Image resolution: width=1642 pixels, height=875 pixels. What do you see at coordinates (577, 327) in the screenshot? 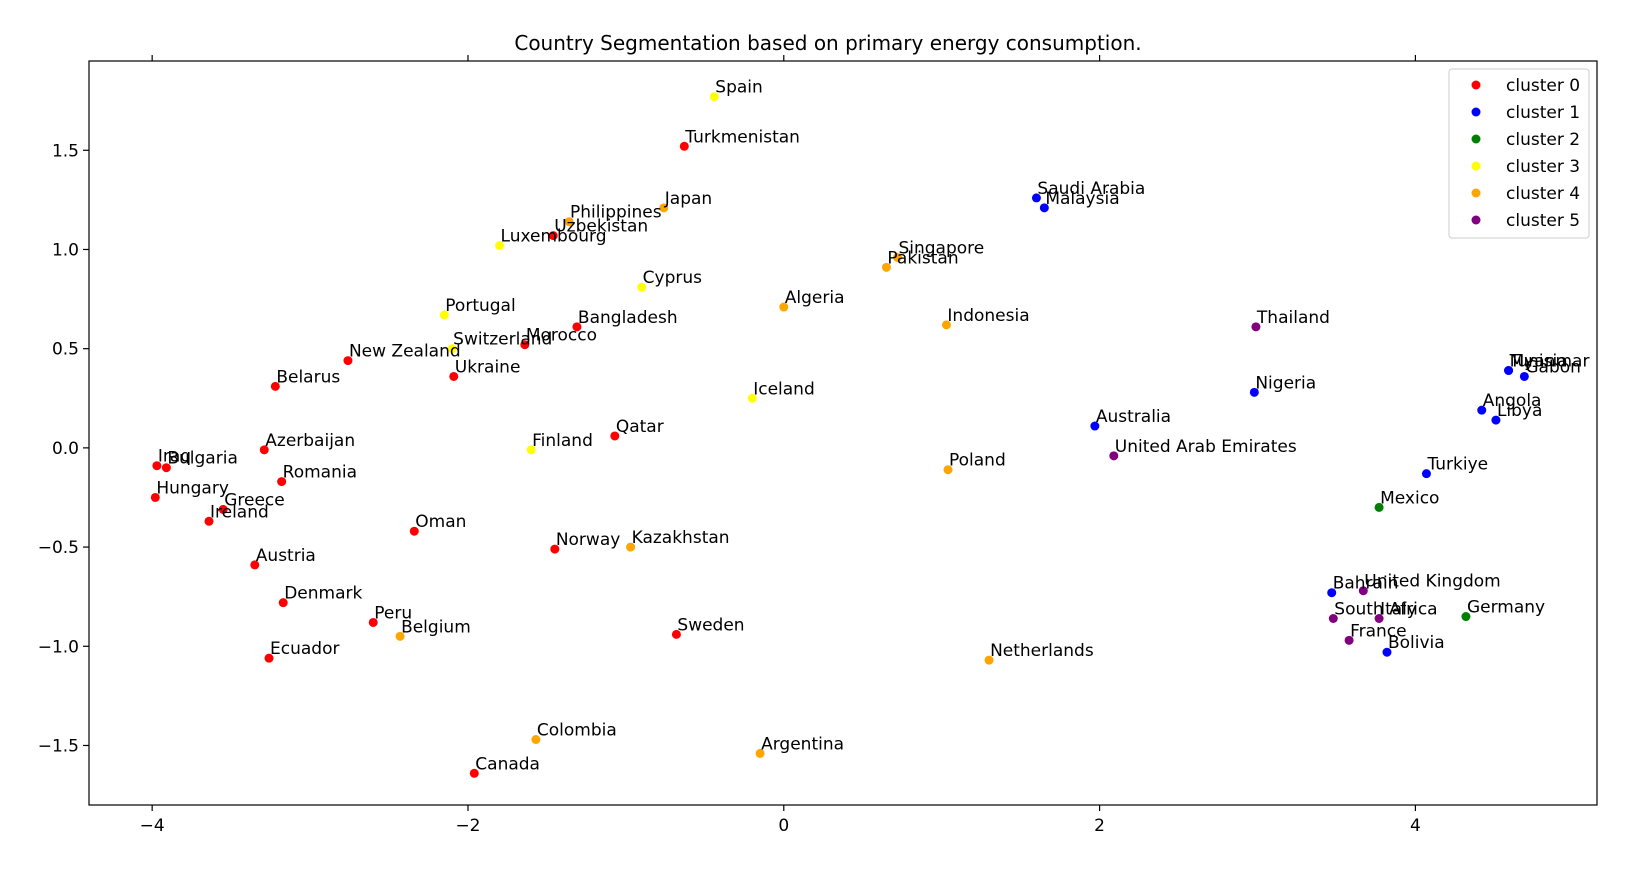
I see `data-point-bangladesh` at bounding box center [577, 327].